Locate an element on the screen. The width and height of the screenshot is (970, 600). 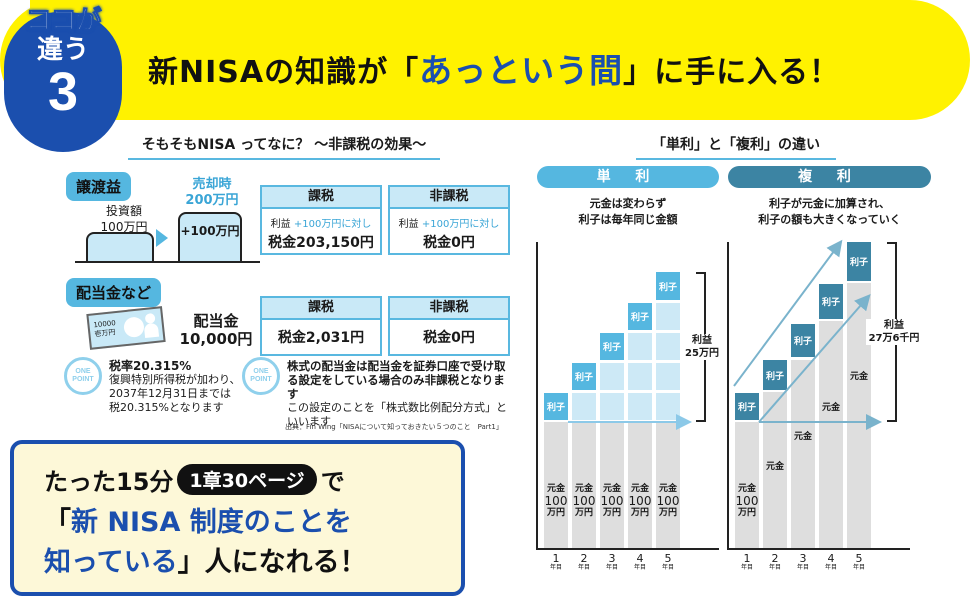
simple-desc-line2: 利子は毎年同じ金額 is located at coordinates (628, 219).